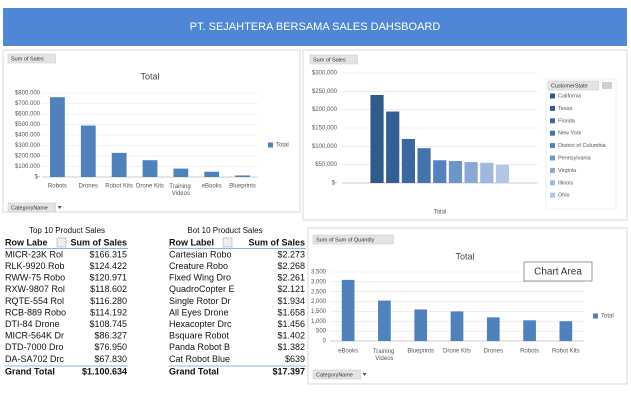  I want to click on x-tick-label: Blueprints, so click(242, 187).